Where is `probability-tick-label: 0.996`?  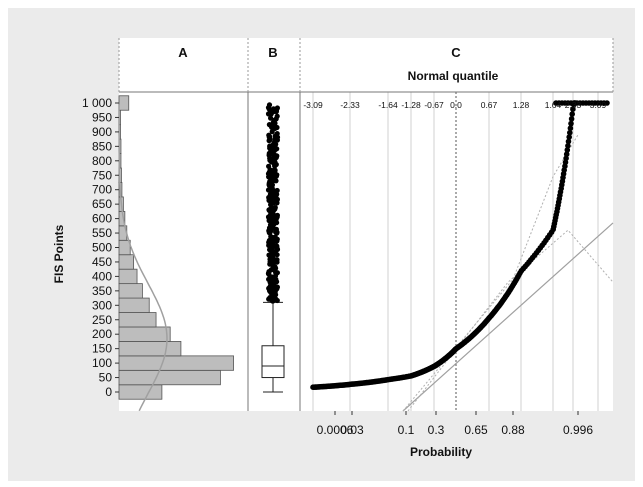
probability-tick-label: 0.996 is located at coordinates (578, 430).